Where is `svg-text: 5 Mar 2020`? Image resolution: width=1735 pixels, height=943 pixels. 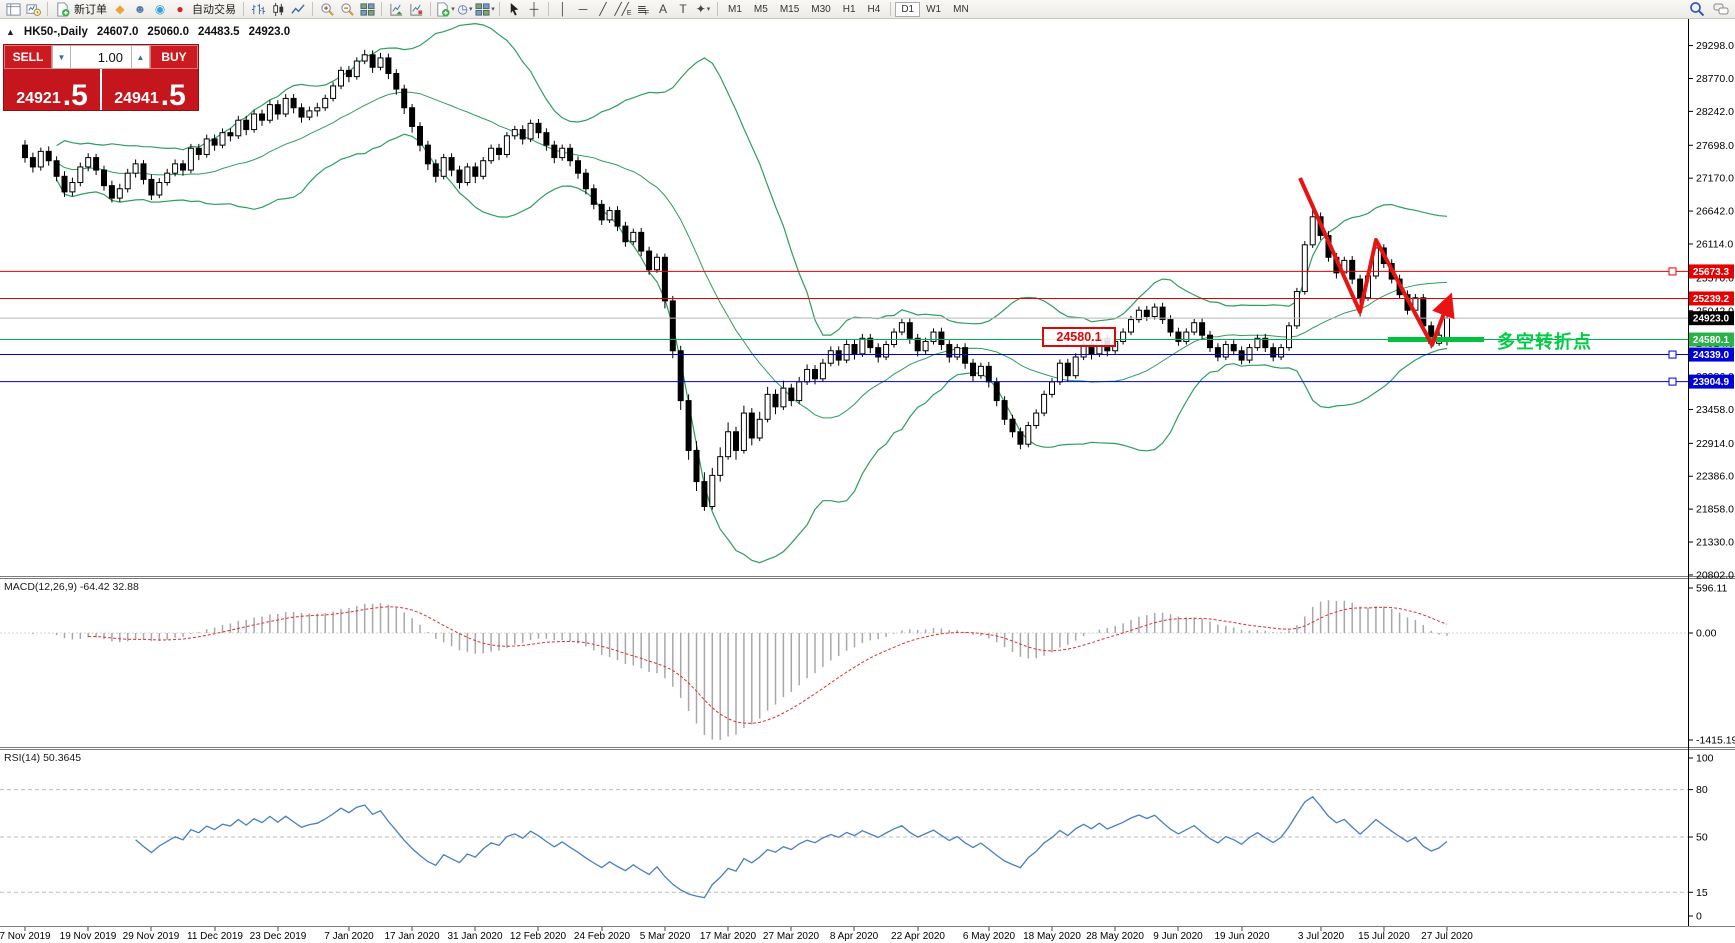 svg-text: 5 Mar 2020 is located at coordinates (665, 936).